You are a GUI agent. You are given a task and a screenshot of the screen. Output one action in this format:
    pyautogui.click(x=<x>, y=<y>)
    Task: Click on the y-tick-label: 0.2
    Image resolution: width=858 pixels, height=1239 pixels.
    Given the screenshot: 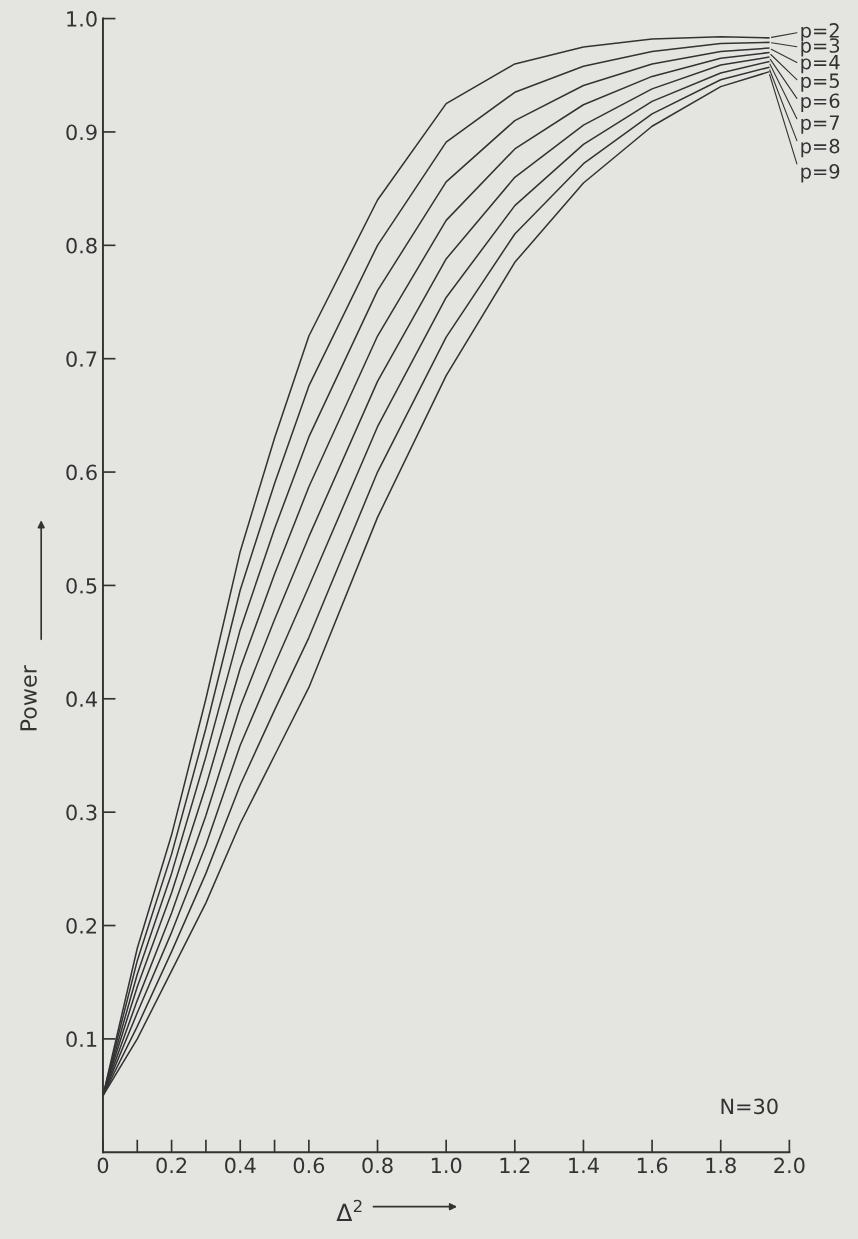 What is the action you would take?
    pyautogui.click(x=81, y=925)
    